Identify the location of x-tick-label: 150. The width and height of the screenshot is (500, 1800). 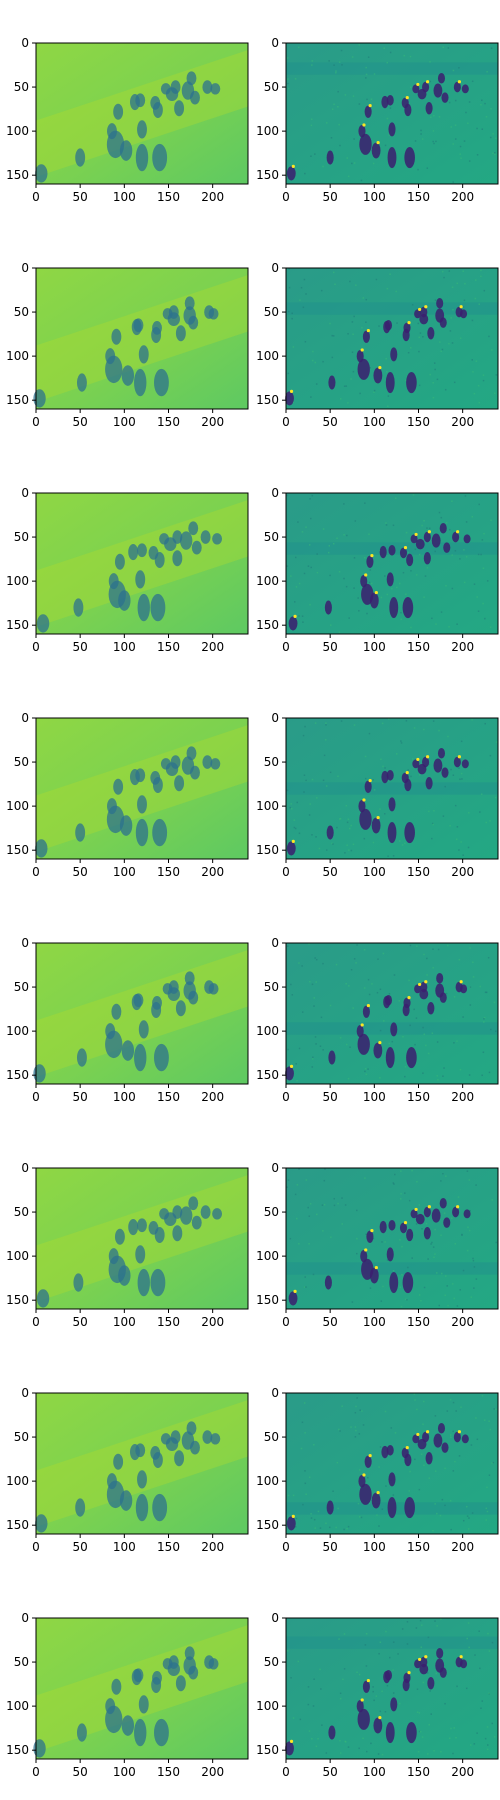
(418, 647).